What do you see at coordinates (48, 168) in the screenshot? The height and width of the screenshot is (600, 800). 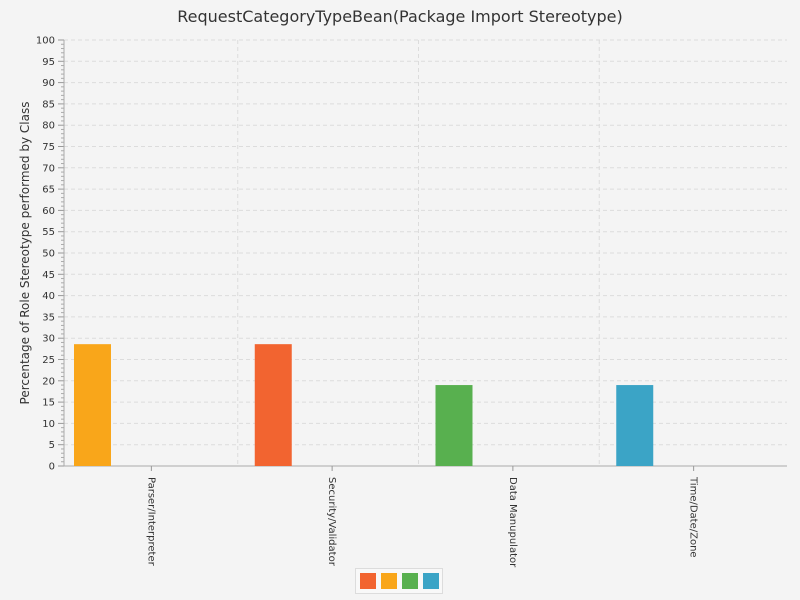 I see `y-tick-label: 70` at bounding box center [48, 168].